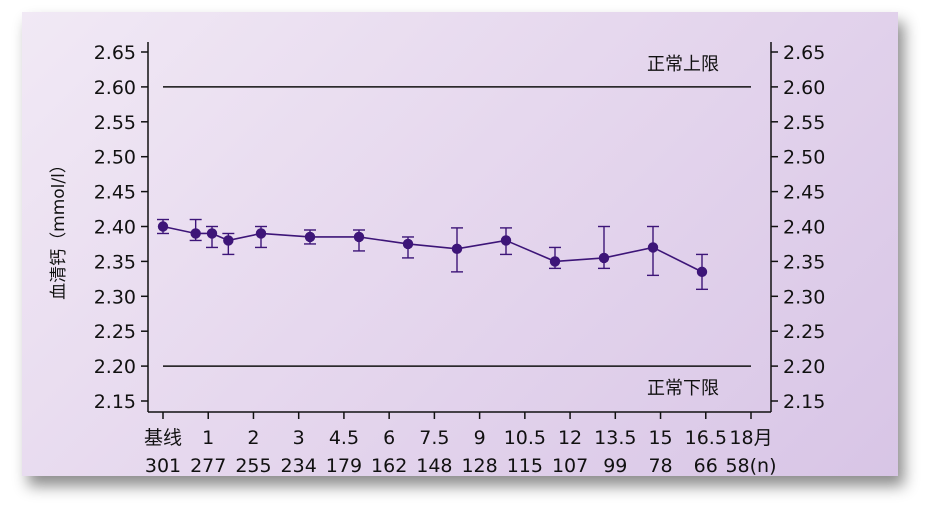 The height and width of the screenshot is (520, 937). I want to click on n-count-label: 66, so click(706, 466).